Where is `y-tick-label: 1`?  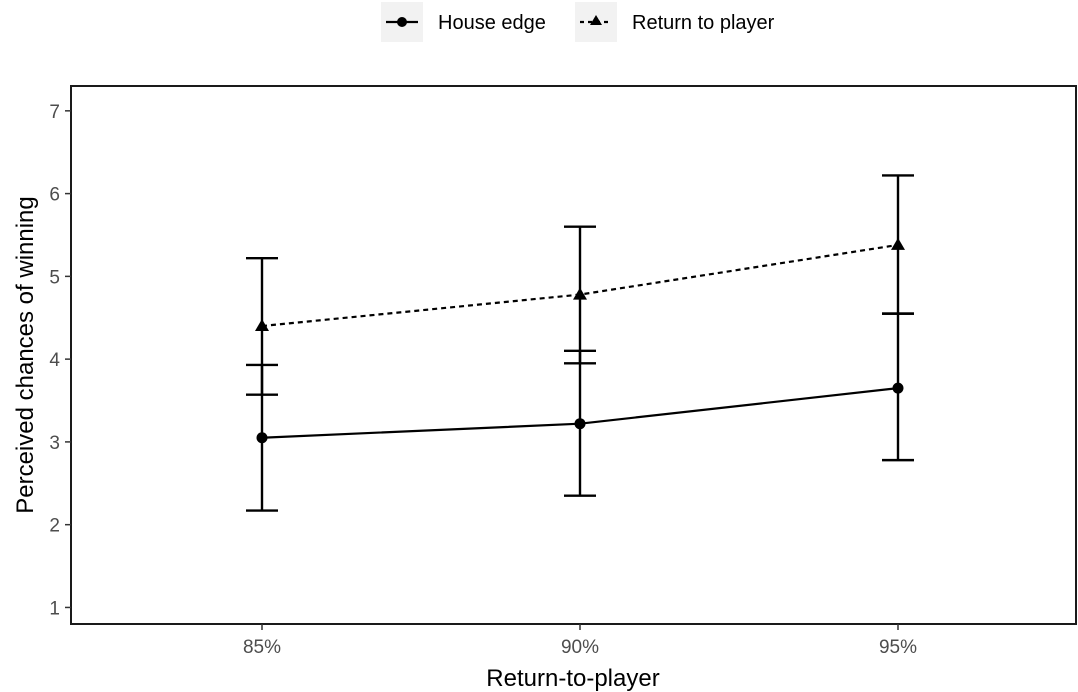
y-tick-label: 1 is located at coordinates (54, 608).